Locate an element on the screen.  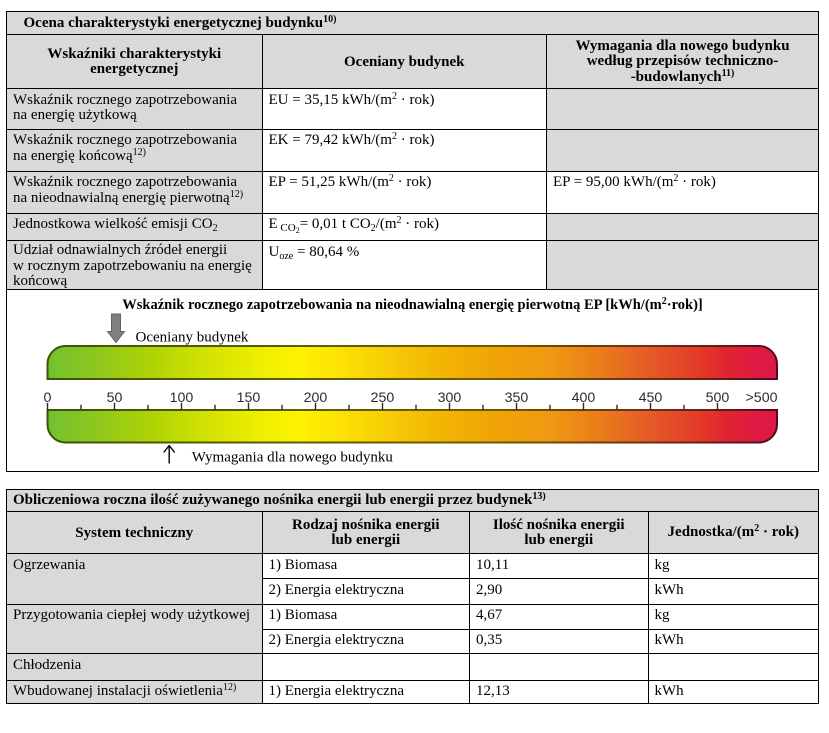
svg-text: 200 is located at coordinates (316, 398).